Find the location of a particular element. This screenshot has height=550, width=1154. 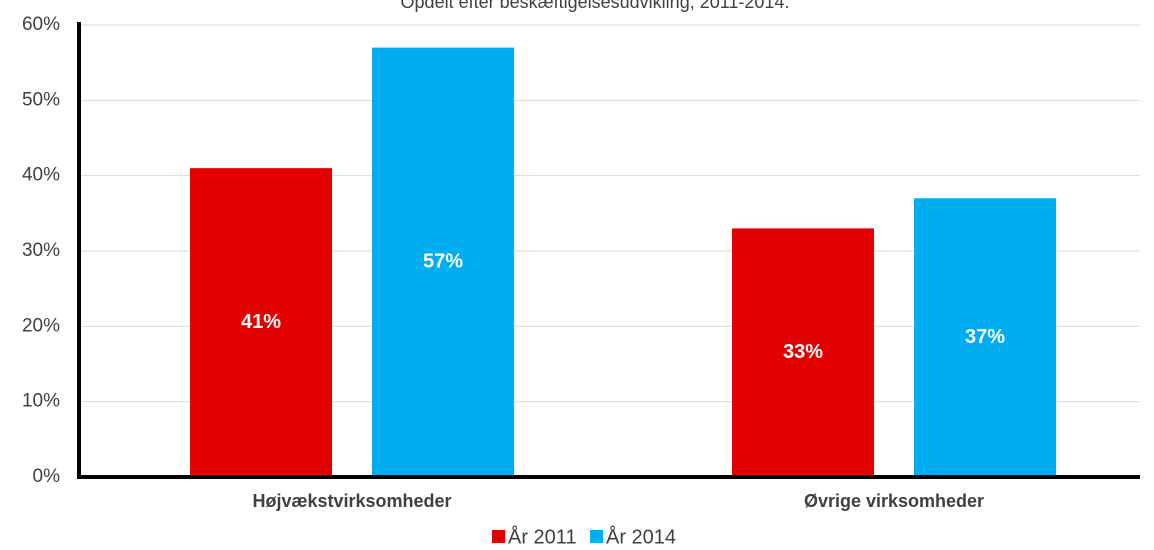

value-label: 37% is located at coordinates (985, 337).